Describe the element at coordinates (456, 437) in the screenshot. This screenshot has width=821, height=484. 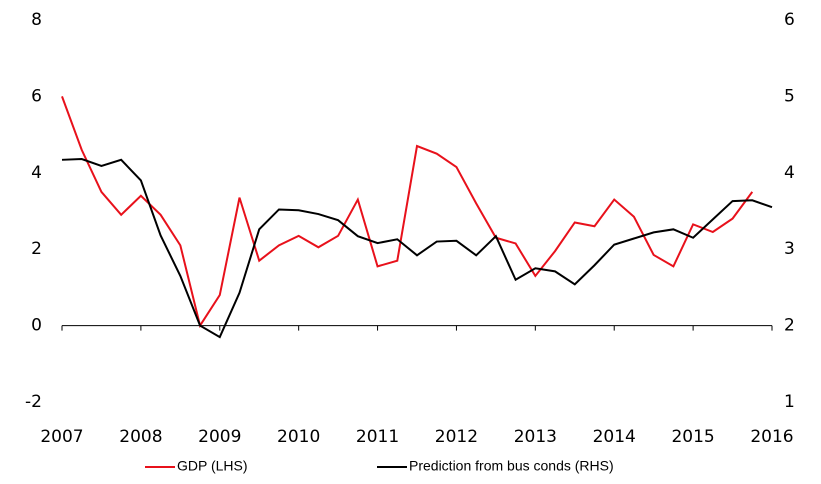
I see `x-tick-label: 2012` at that location.